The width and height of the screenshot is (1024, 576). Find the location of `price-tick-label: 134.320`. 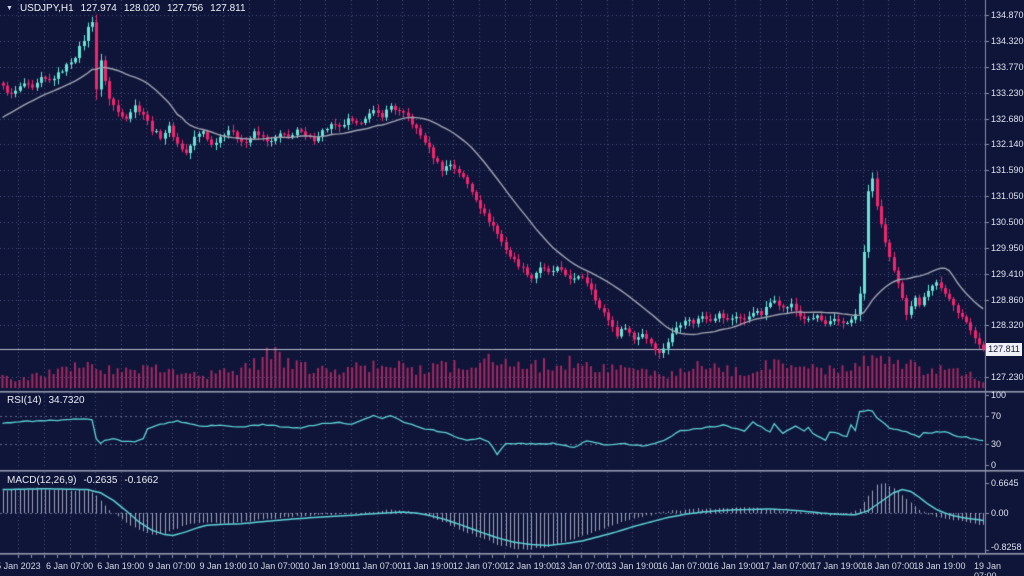

price-tick-label: 134.320 is located at coordinates (1007, 41).